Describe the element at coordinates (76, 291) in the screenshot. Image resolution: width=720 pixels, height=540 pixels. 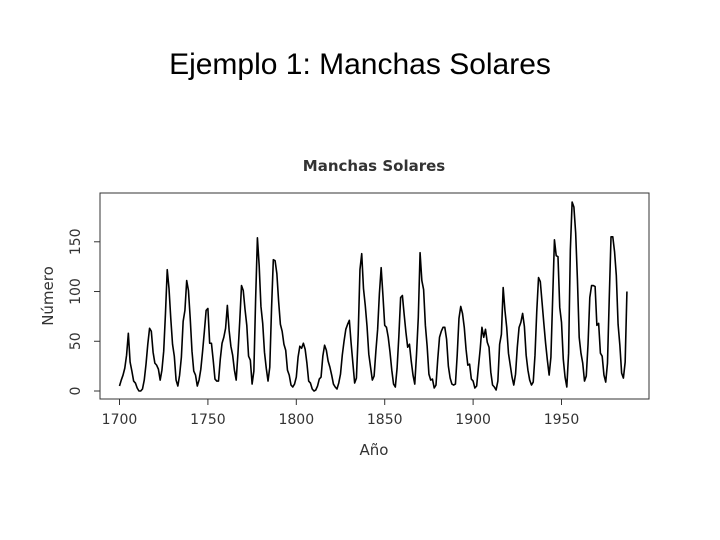
I see `y-tick-label: 100` at that location.